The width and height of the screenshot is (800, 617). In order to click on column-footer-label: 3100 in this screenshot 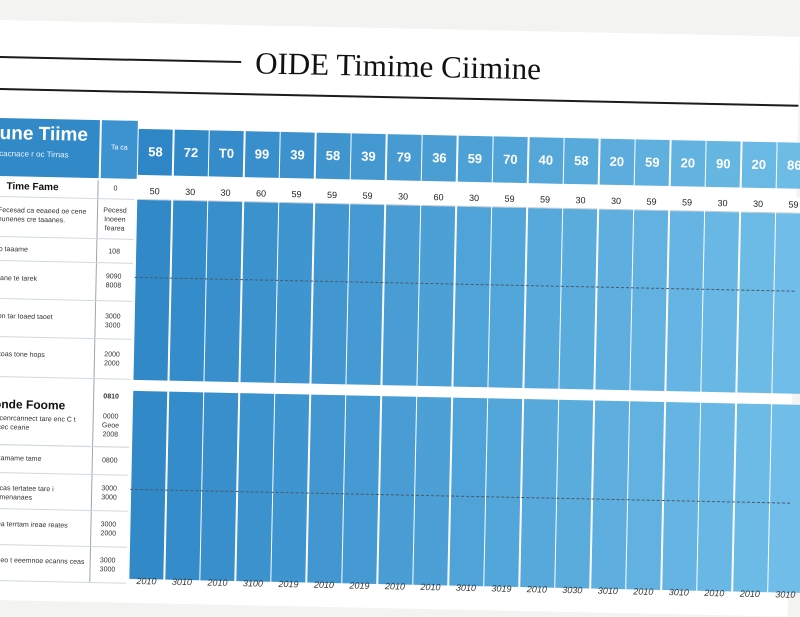, I will do `click(253, 583)`.